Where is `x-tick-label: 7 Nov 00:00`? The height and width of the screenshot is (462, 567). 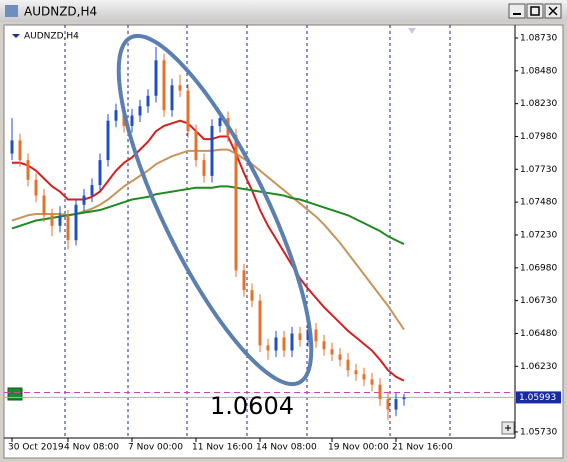 x-tick-label: 7 Nov 00:00 is located at coordinates (155, 448).